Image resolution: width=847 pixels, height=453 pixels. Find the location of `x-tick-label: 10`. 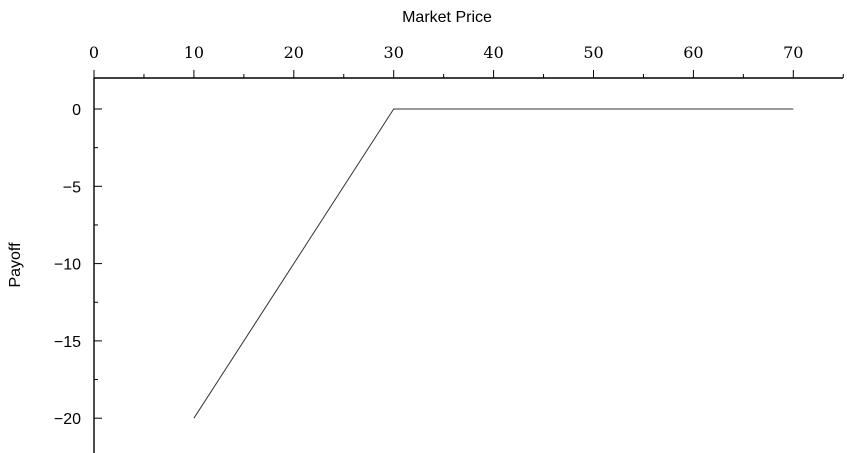

x-tick-label: 10 is located at coordinates (194, 52).